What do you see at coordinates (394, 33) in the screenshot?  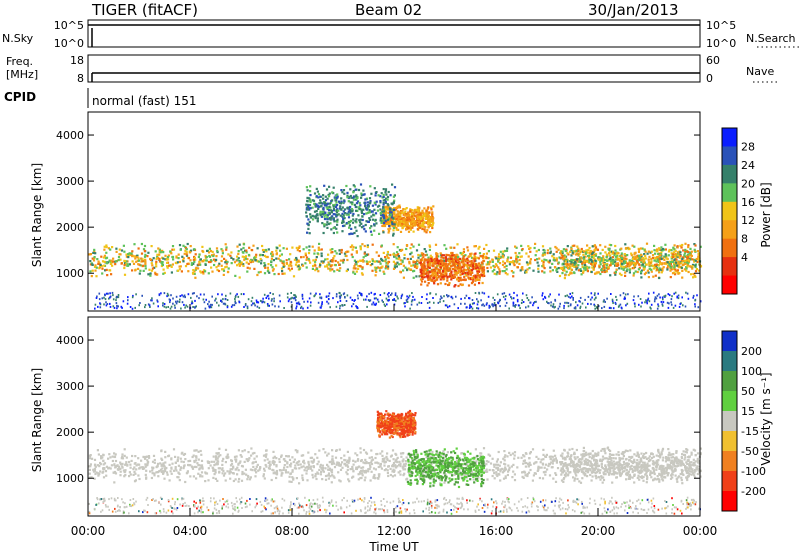 I see `nsky-frame` at bounding box center [394, 33].